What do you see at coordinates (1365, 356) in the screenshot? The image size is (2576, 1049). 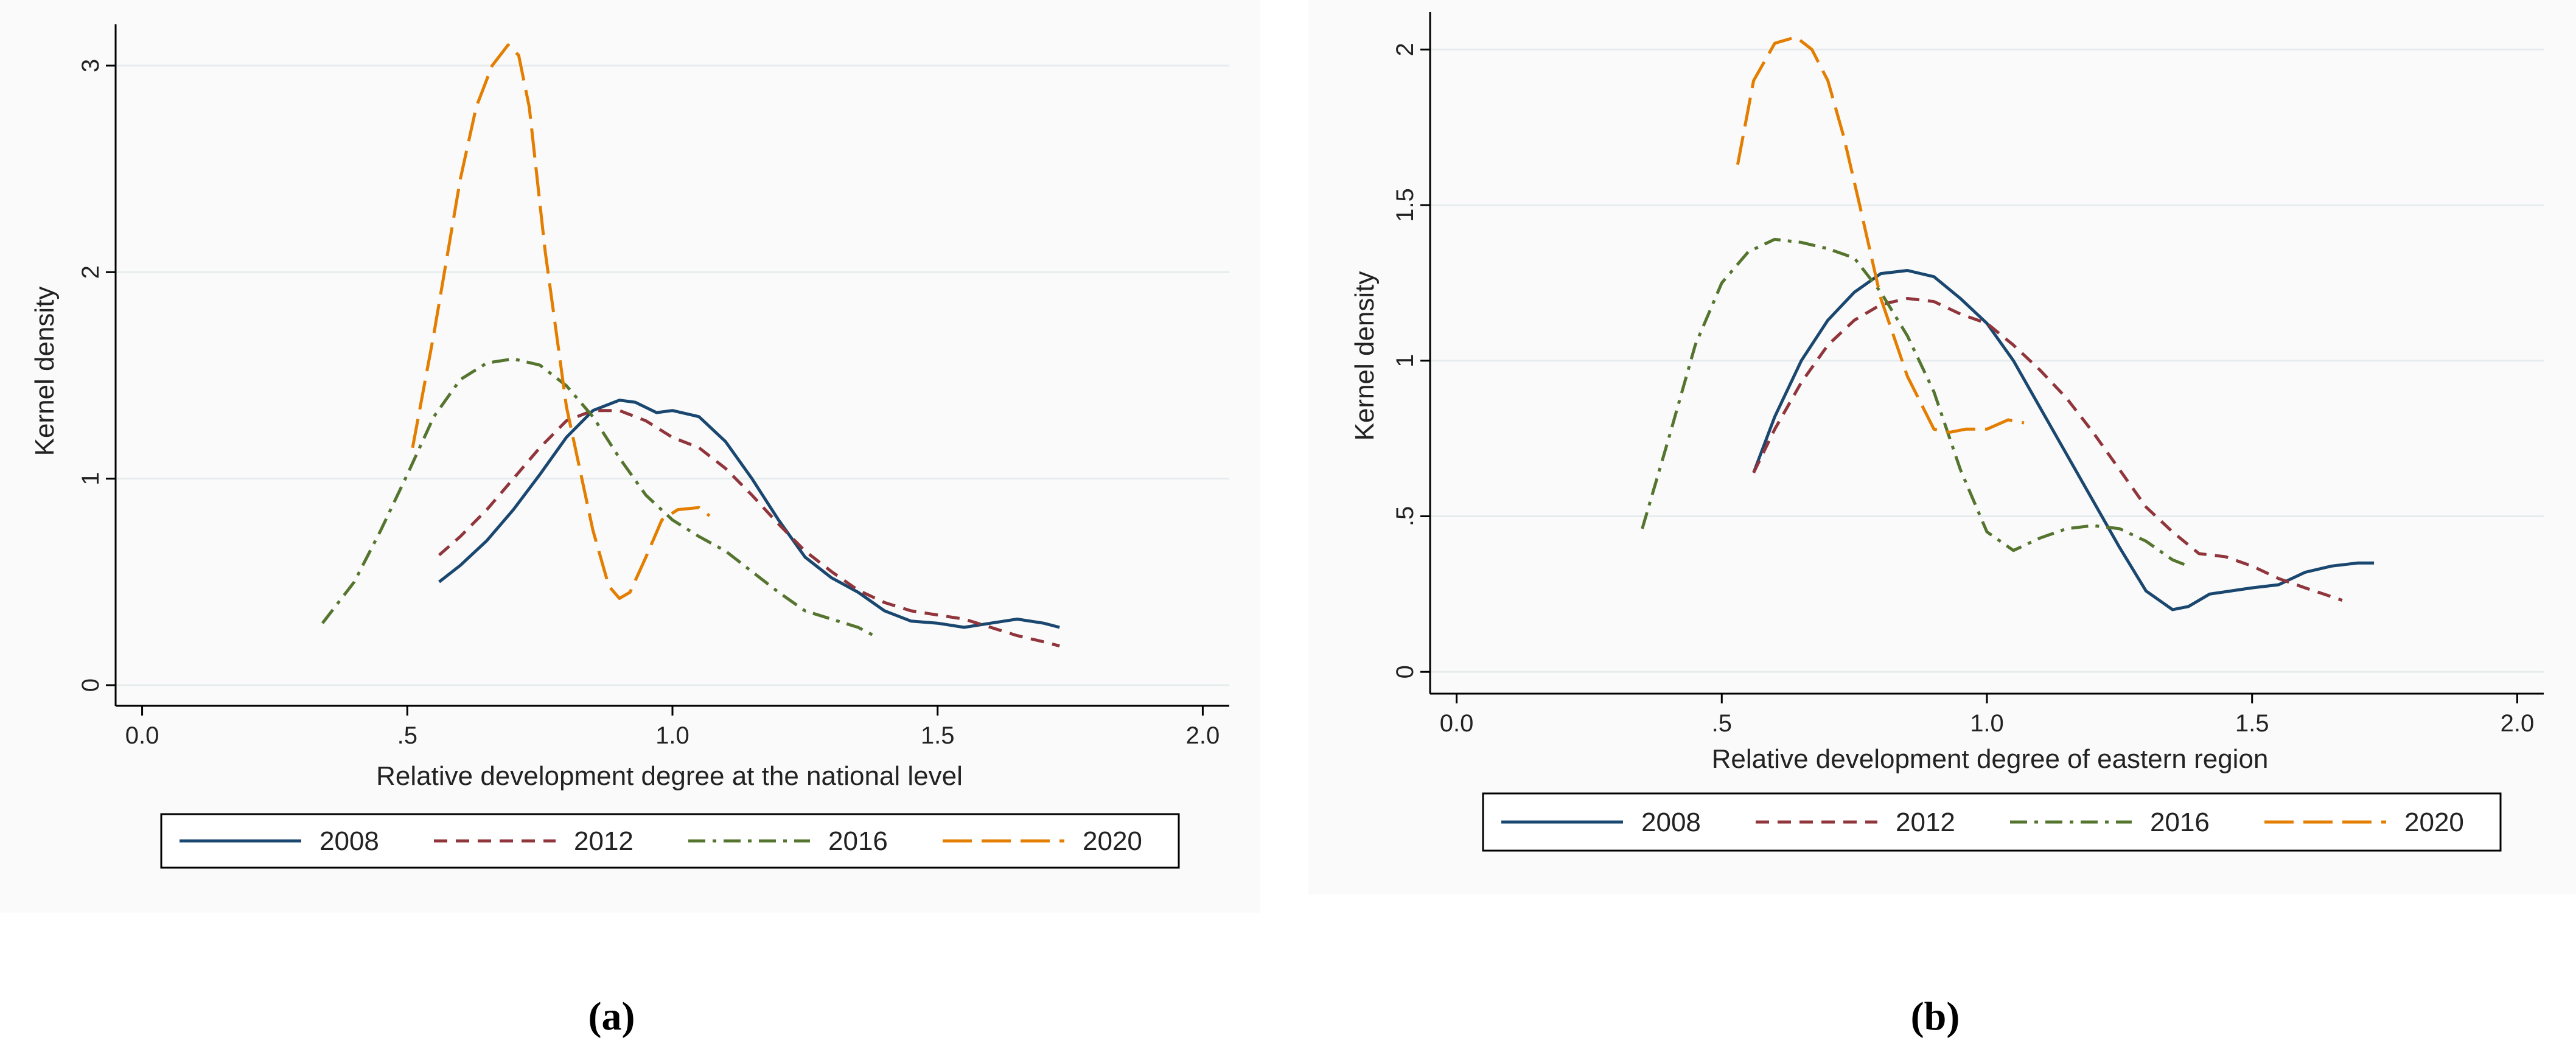 I see `panel-b-y-axis-title: Kernel density` at bounding box center [1365, 356].